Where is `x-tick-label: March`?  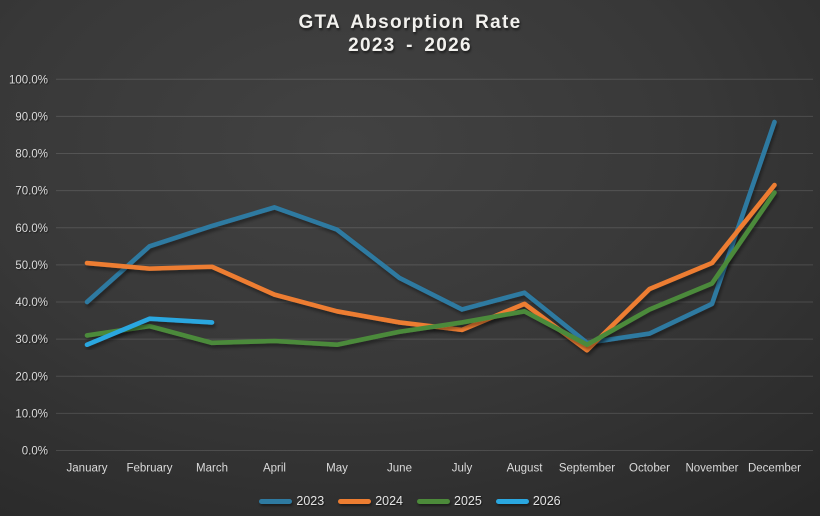 x-tick-label: March is located at coordinates (212, 469).